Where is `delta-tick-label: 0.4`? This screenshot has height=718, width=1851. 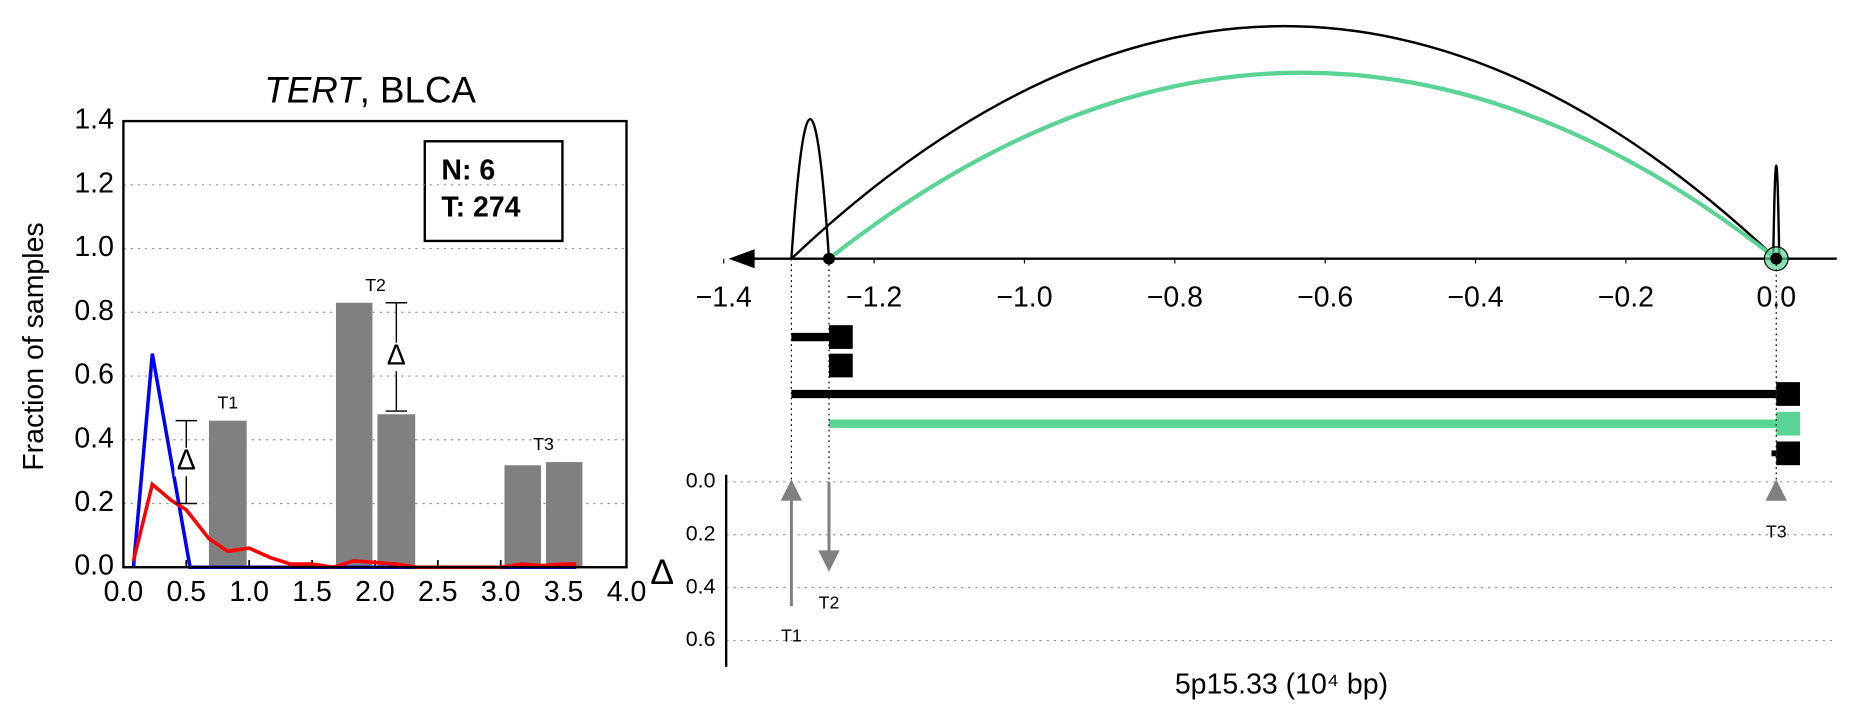
delta-tick-label: 0.4 is located at coordinates (701, 586).